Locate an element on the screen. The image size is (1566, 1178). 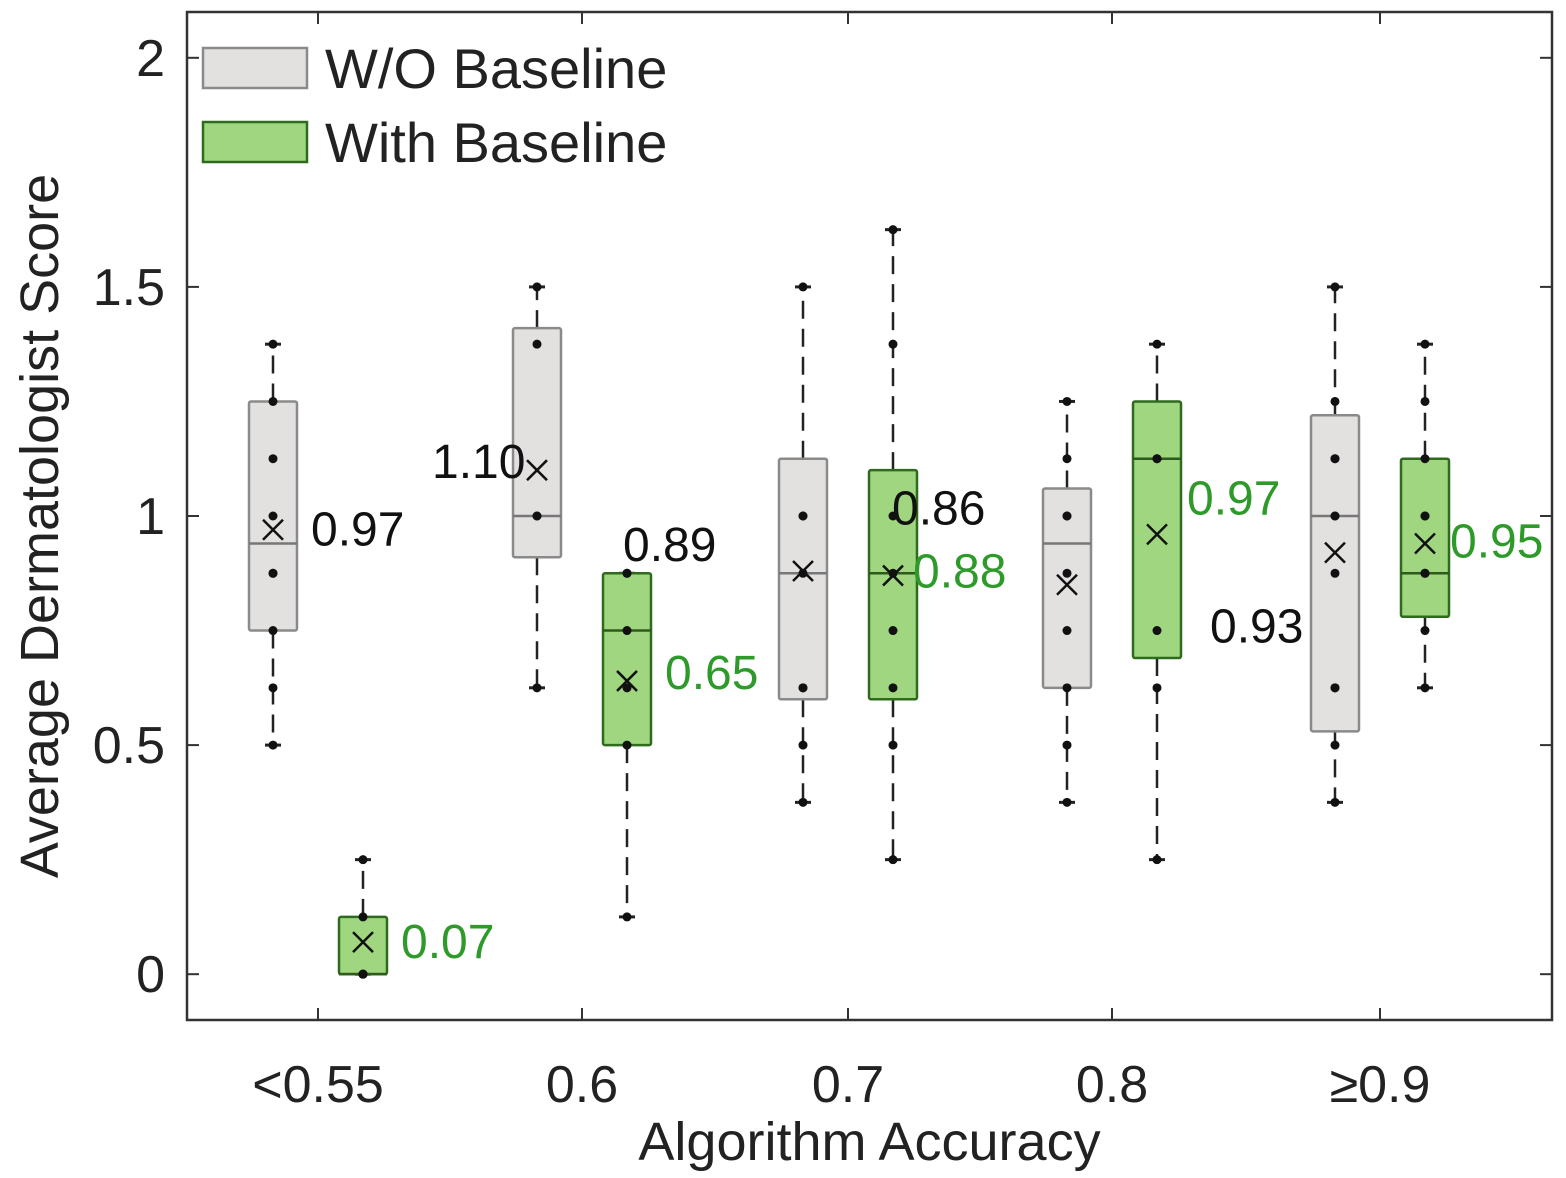
mean-label: 0.89 is located at coordinates (669, 545).